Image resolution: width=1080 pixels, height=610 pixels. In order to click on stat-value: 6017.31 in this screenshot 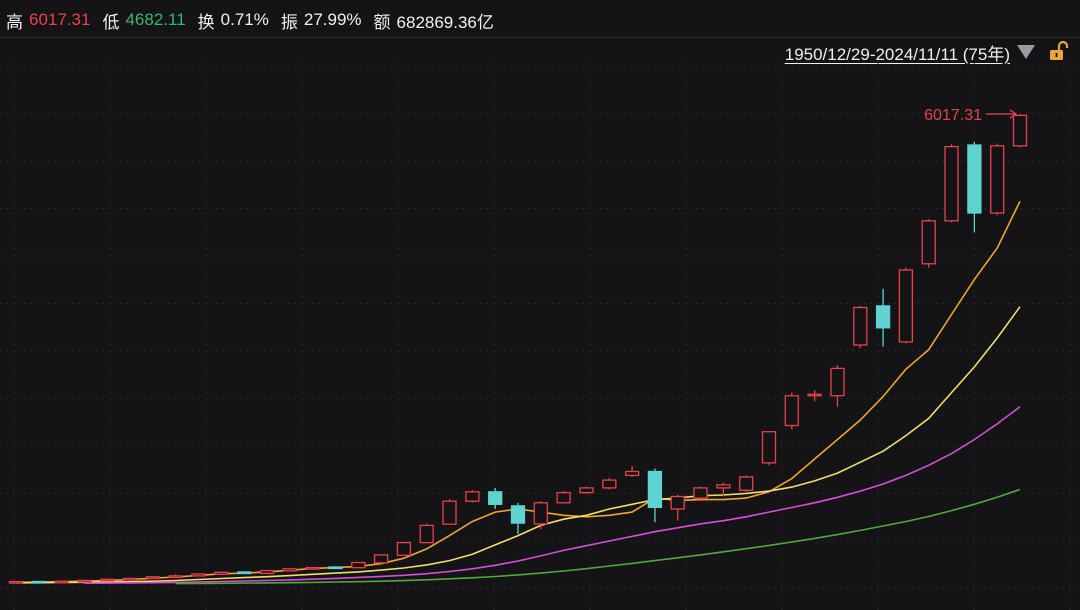, I will do `click(60, 19)`.